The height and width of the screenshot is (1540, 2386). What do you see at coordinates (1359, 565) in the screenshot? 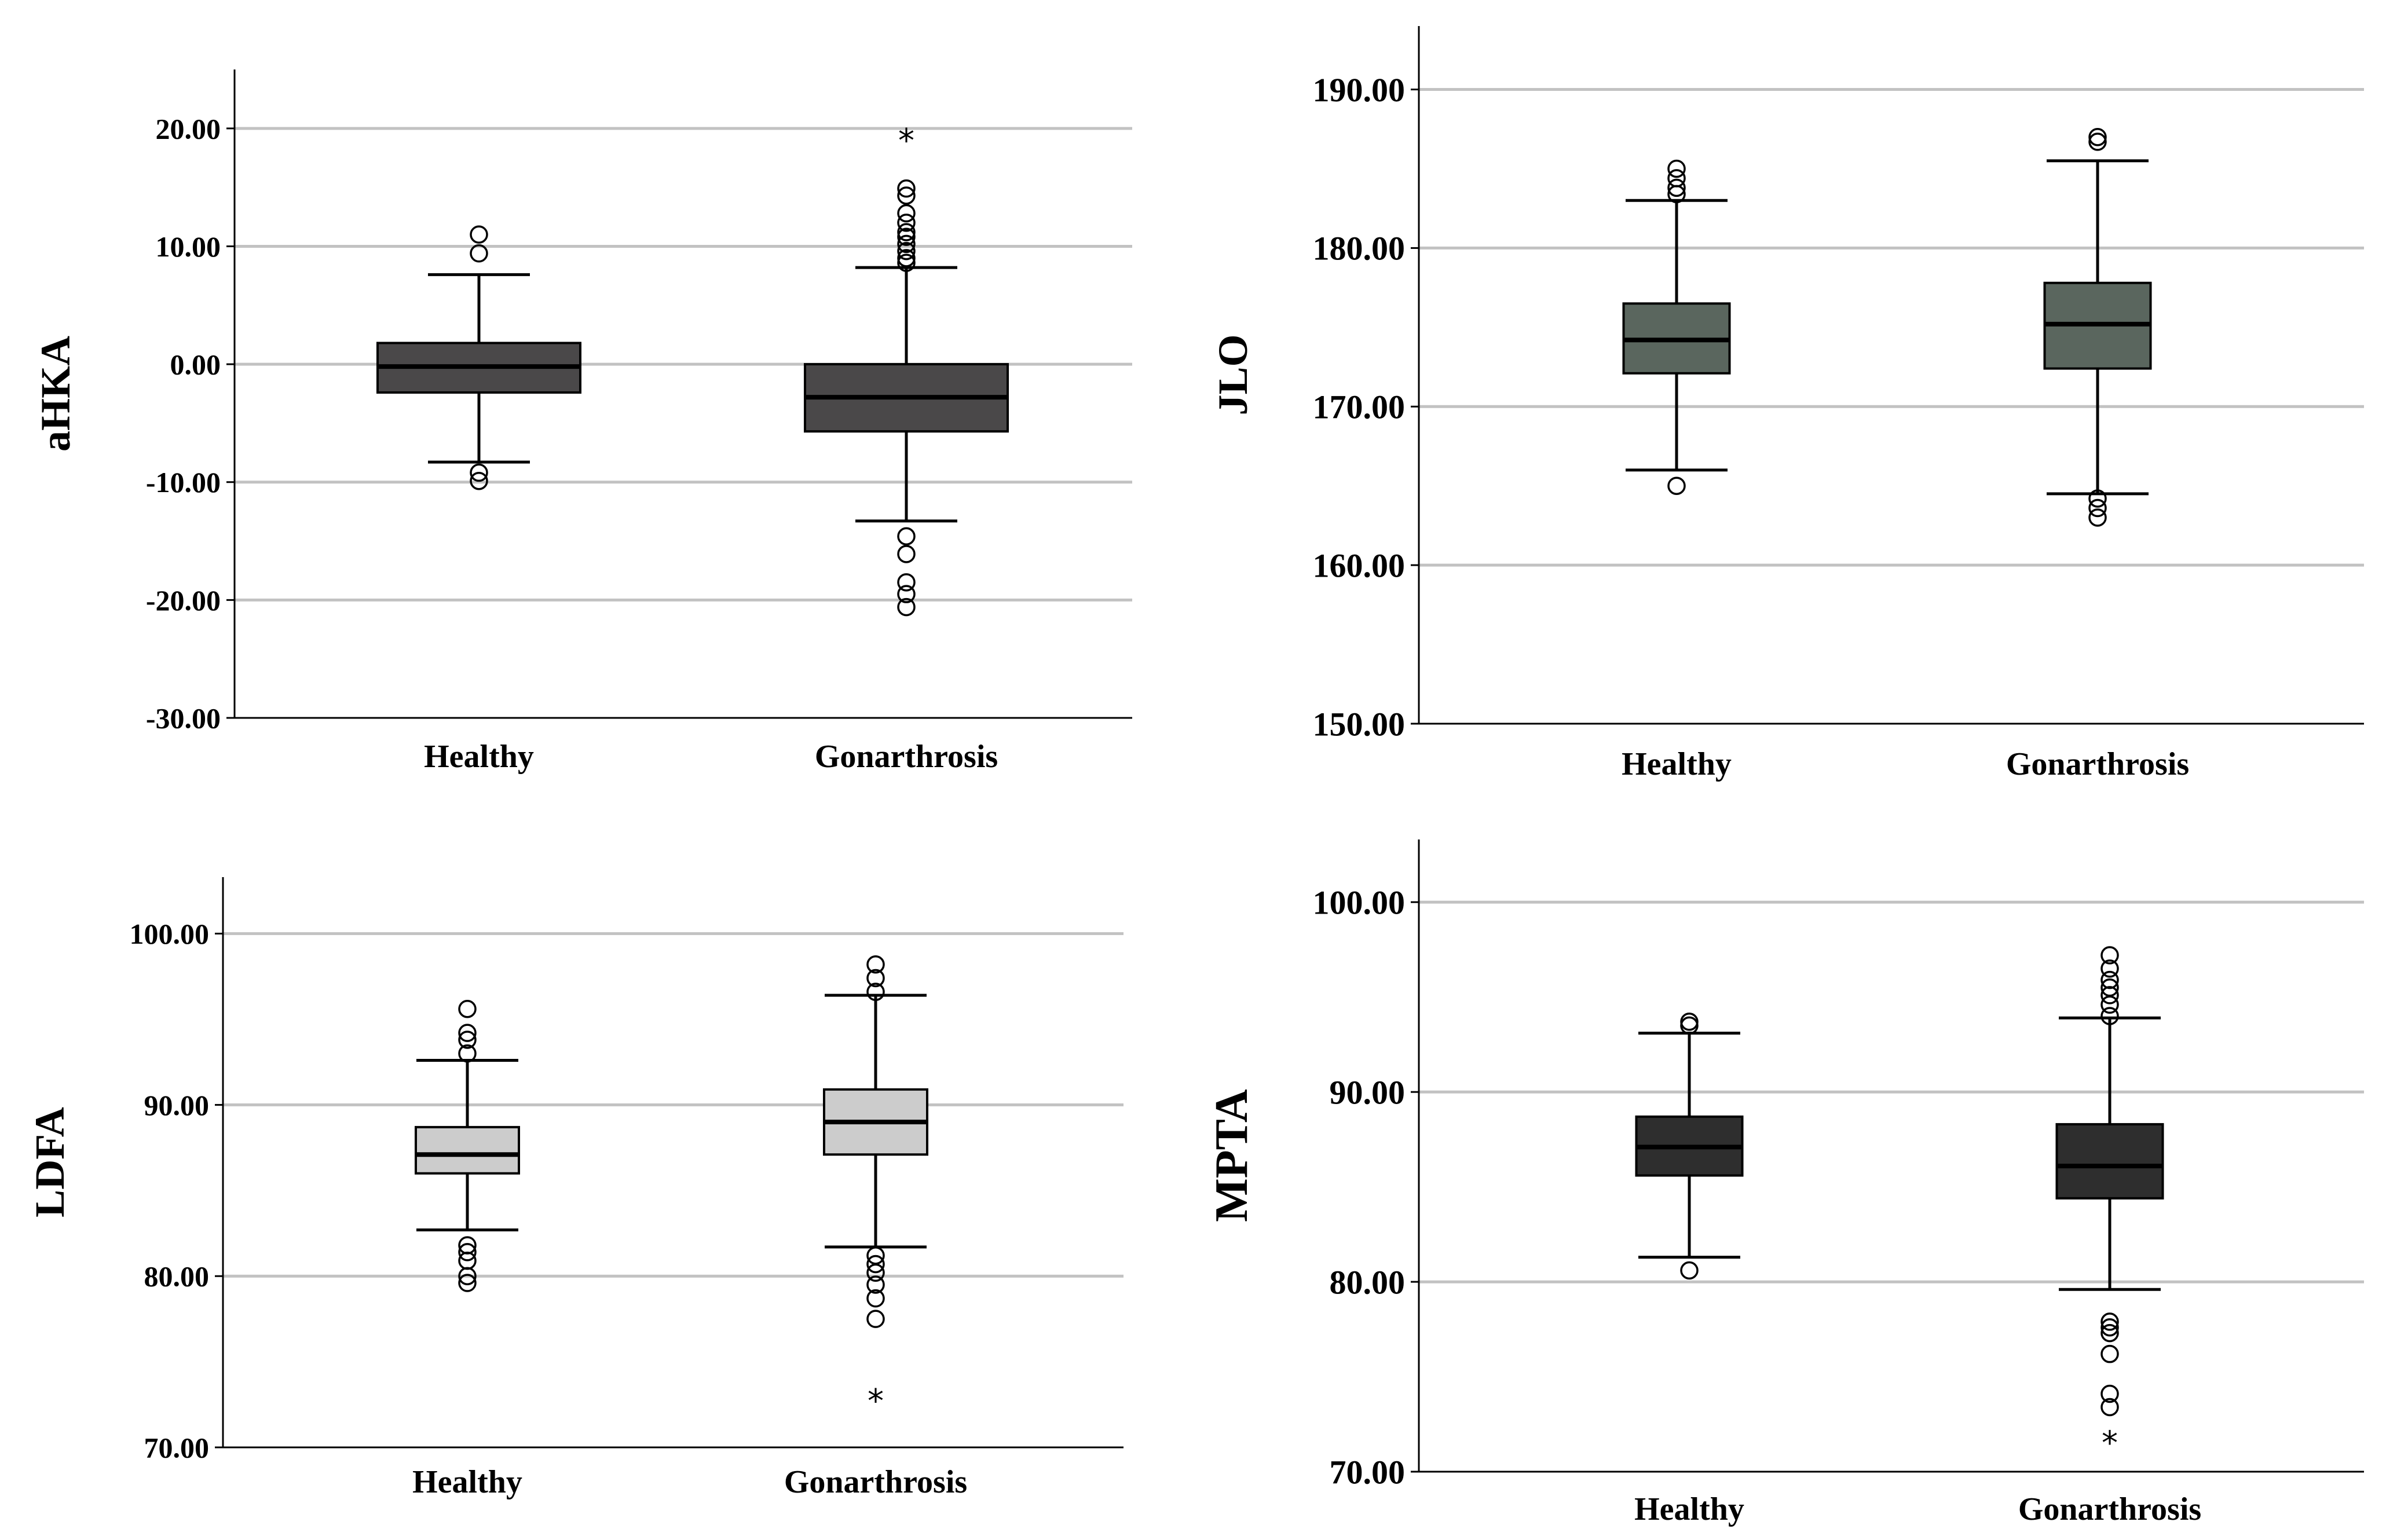
I see `y-tick-label: 160.00` at bounding box center [1359, 565].